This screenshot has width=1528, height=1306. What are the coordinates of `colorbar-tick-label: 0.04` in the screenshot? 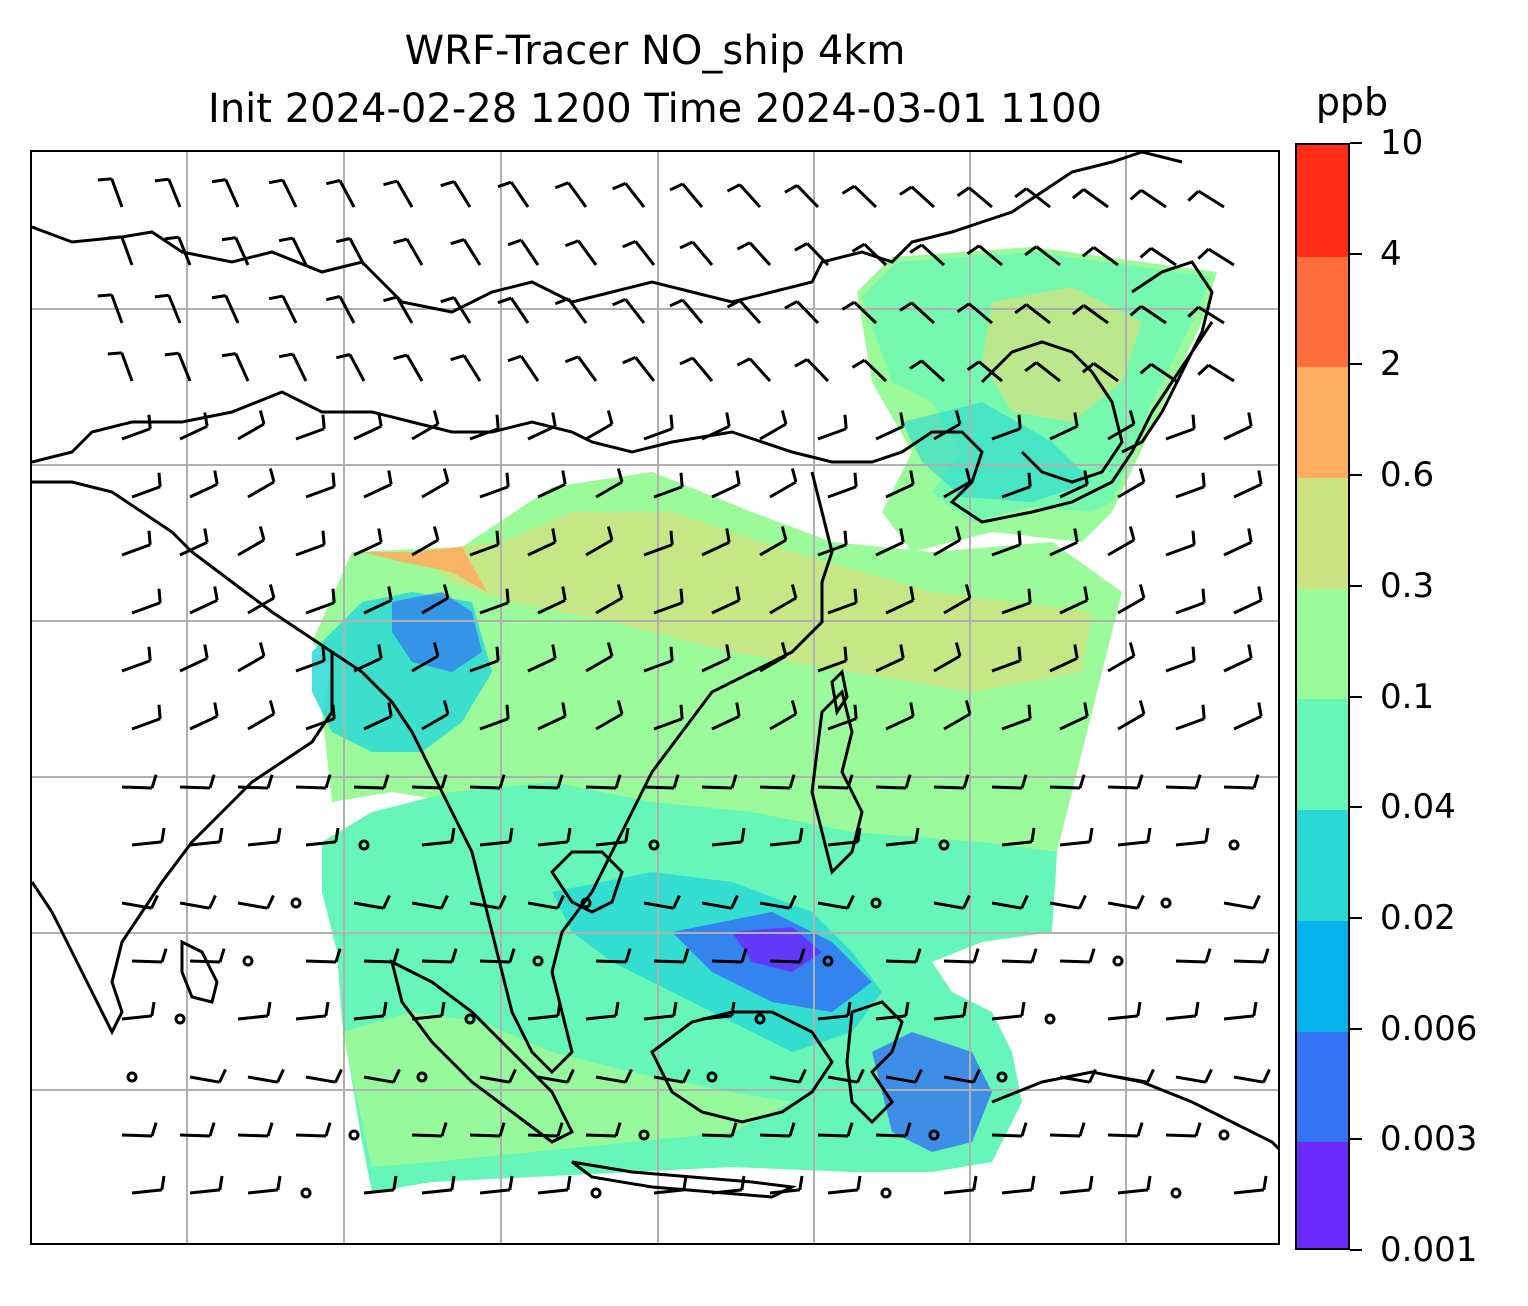 It's located at (1418, 807).